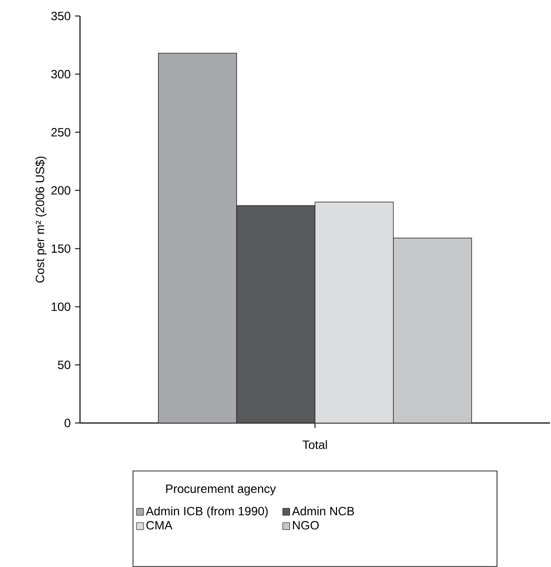 This screenshot has height=567, width=551. Describe the element at coordinates (61, 306) in the screenshot. I see `y-tick-label: 100` at that location.